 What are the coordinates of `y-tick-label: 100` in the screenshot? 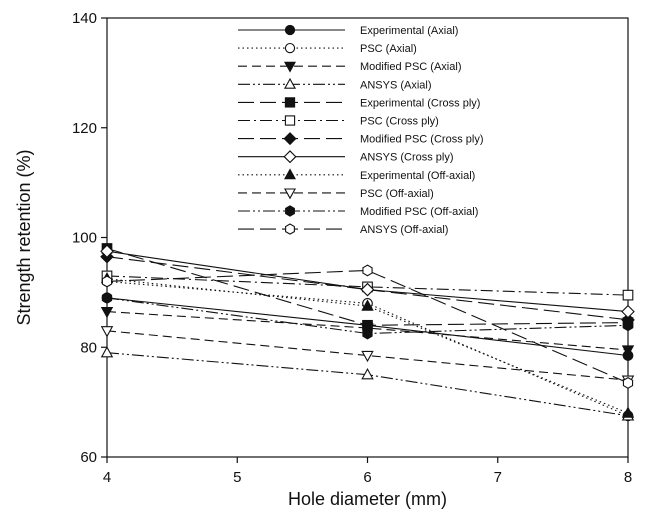 It's located at (84, 238).